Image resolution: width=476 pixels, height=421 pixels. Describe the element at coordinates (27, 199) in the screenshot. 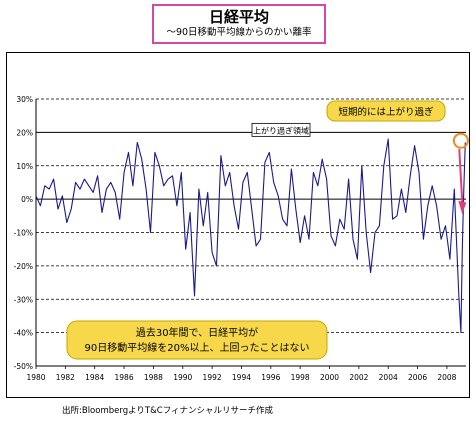

I see `y-tick-label: 0%` at that location.